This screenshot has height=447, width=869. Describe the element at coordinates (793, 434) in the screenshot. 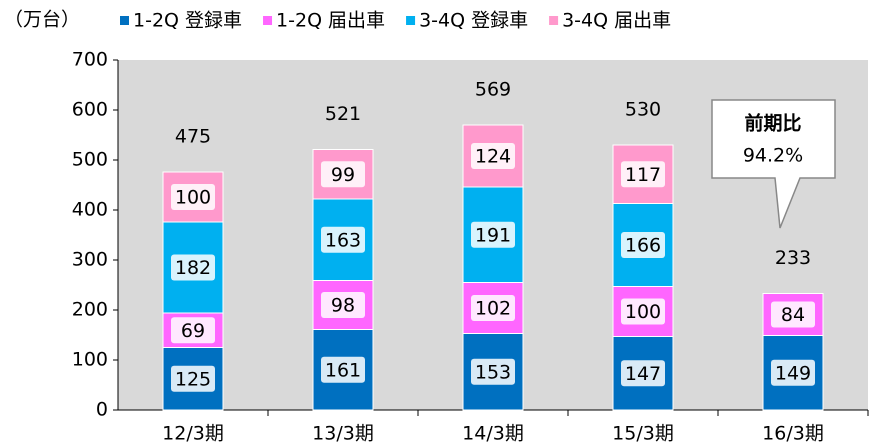

I see `x-tick-label: 16/3期` at that location.